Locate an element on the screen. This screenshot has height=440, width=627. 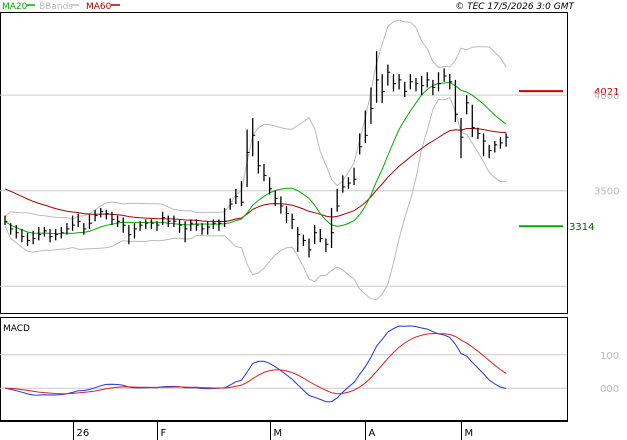
legend-ma20-label: MA20 is located at coordinates (15, 7).